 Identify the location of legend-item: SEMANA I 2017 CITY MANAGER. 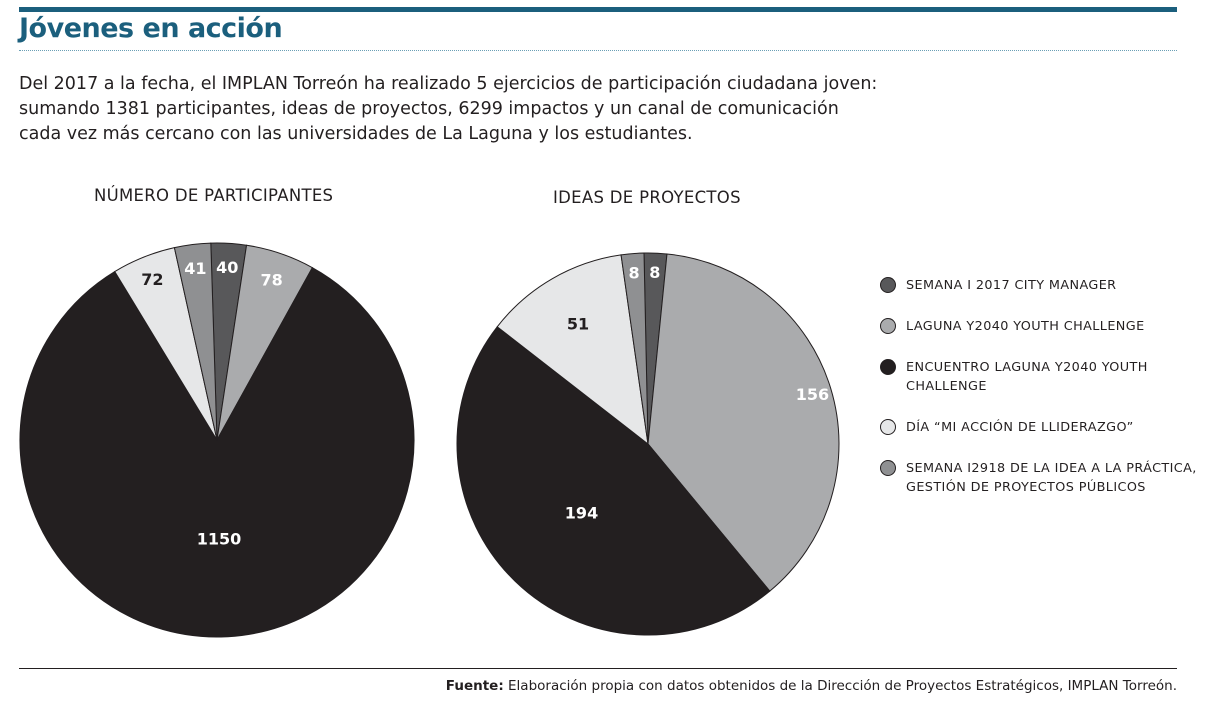
(1035, 285).